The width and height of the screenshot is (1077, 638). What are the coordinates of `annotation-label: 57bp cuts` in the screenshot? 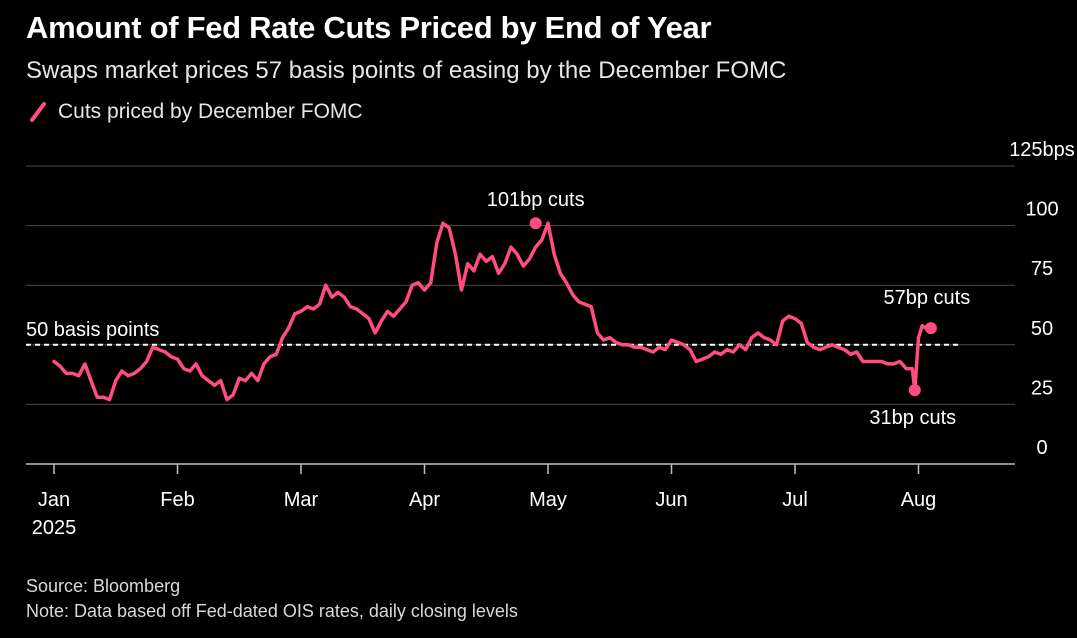 It's located at (926, 298).